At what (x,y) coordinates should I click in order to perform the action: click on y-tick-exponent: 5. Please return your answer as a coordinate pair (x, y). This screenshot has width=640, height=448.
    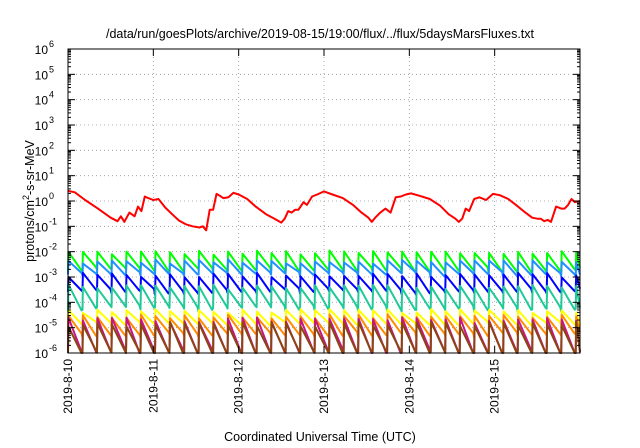
    Looking at the image, I should click on (51, 69).